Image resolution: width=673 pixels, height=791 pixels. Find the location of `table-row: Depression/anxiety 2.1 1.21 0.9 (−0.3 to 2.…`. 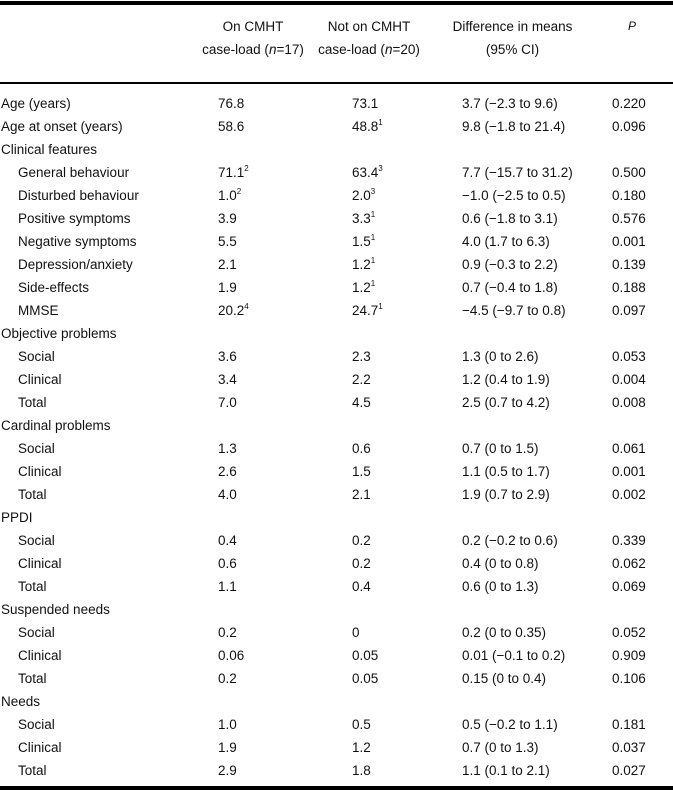

table-row: Depression/anxiety 2.1 1.21 0.9 (−0.3 to 2.… is located at coordinates (336, 264).